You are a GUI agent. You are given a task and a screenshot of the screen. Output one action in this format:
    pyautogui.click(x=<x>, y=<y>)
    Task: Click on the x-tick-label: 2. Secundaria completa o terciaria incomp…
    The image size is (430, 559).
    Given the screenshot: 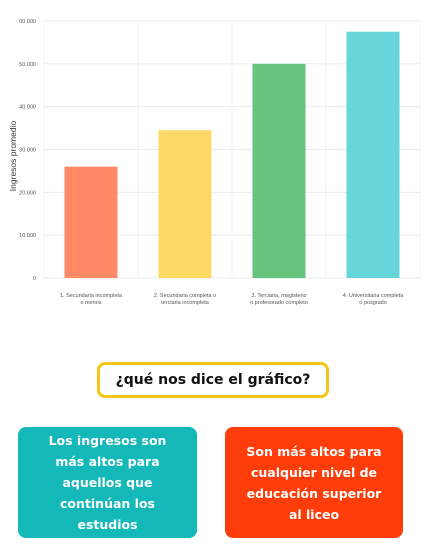 What is the action you would take?
    pyautogui.click(x=185, y=299)
    